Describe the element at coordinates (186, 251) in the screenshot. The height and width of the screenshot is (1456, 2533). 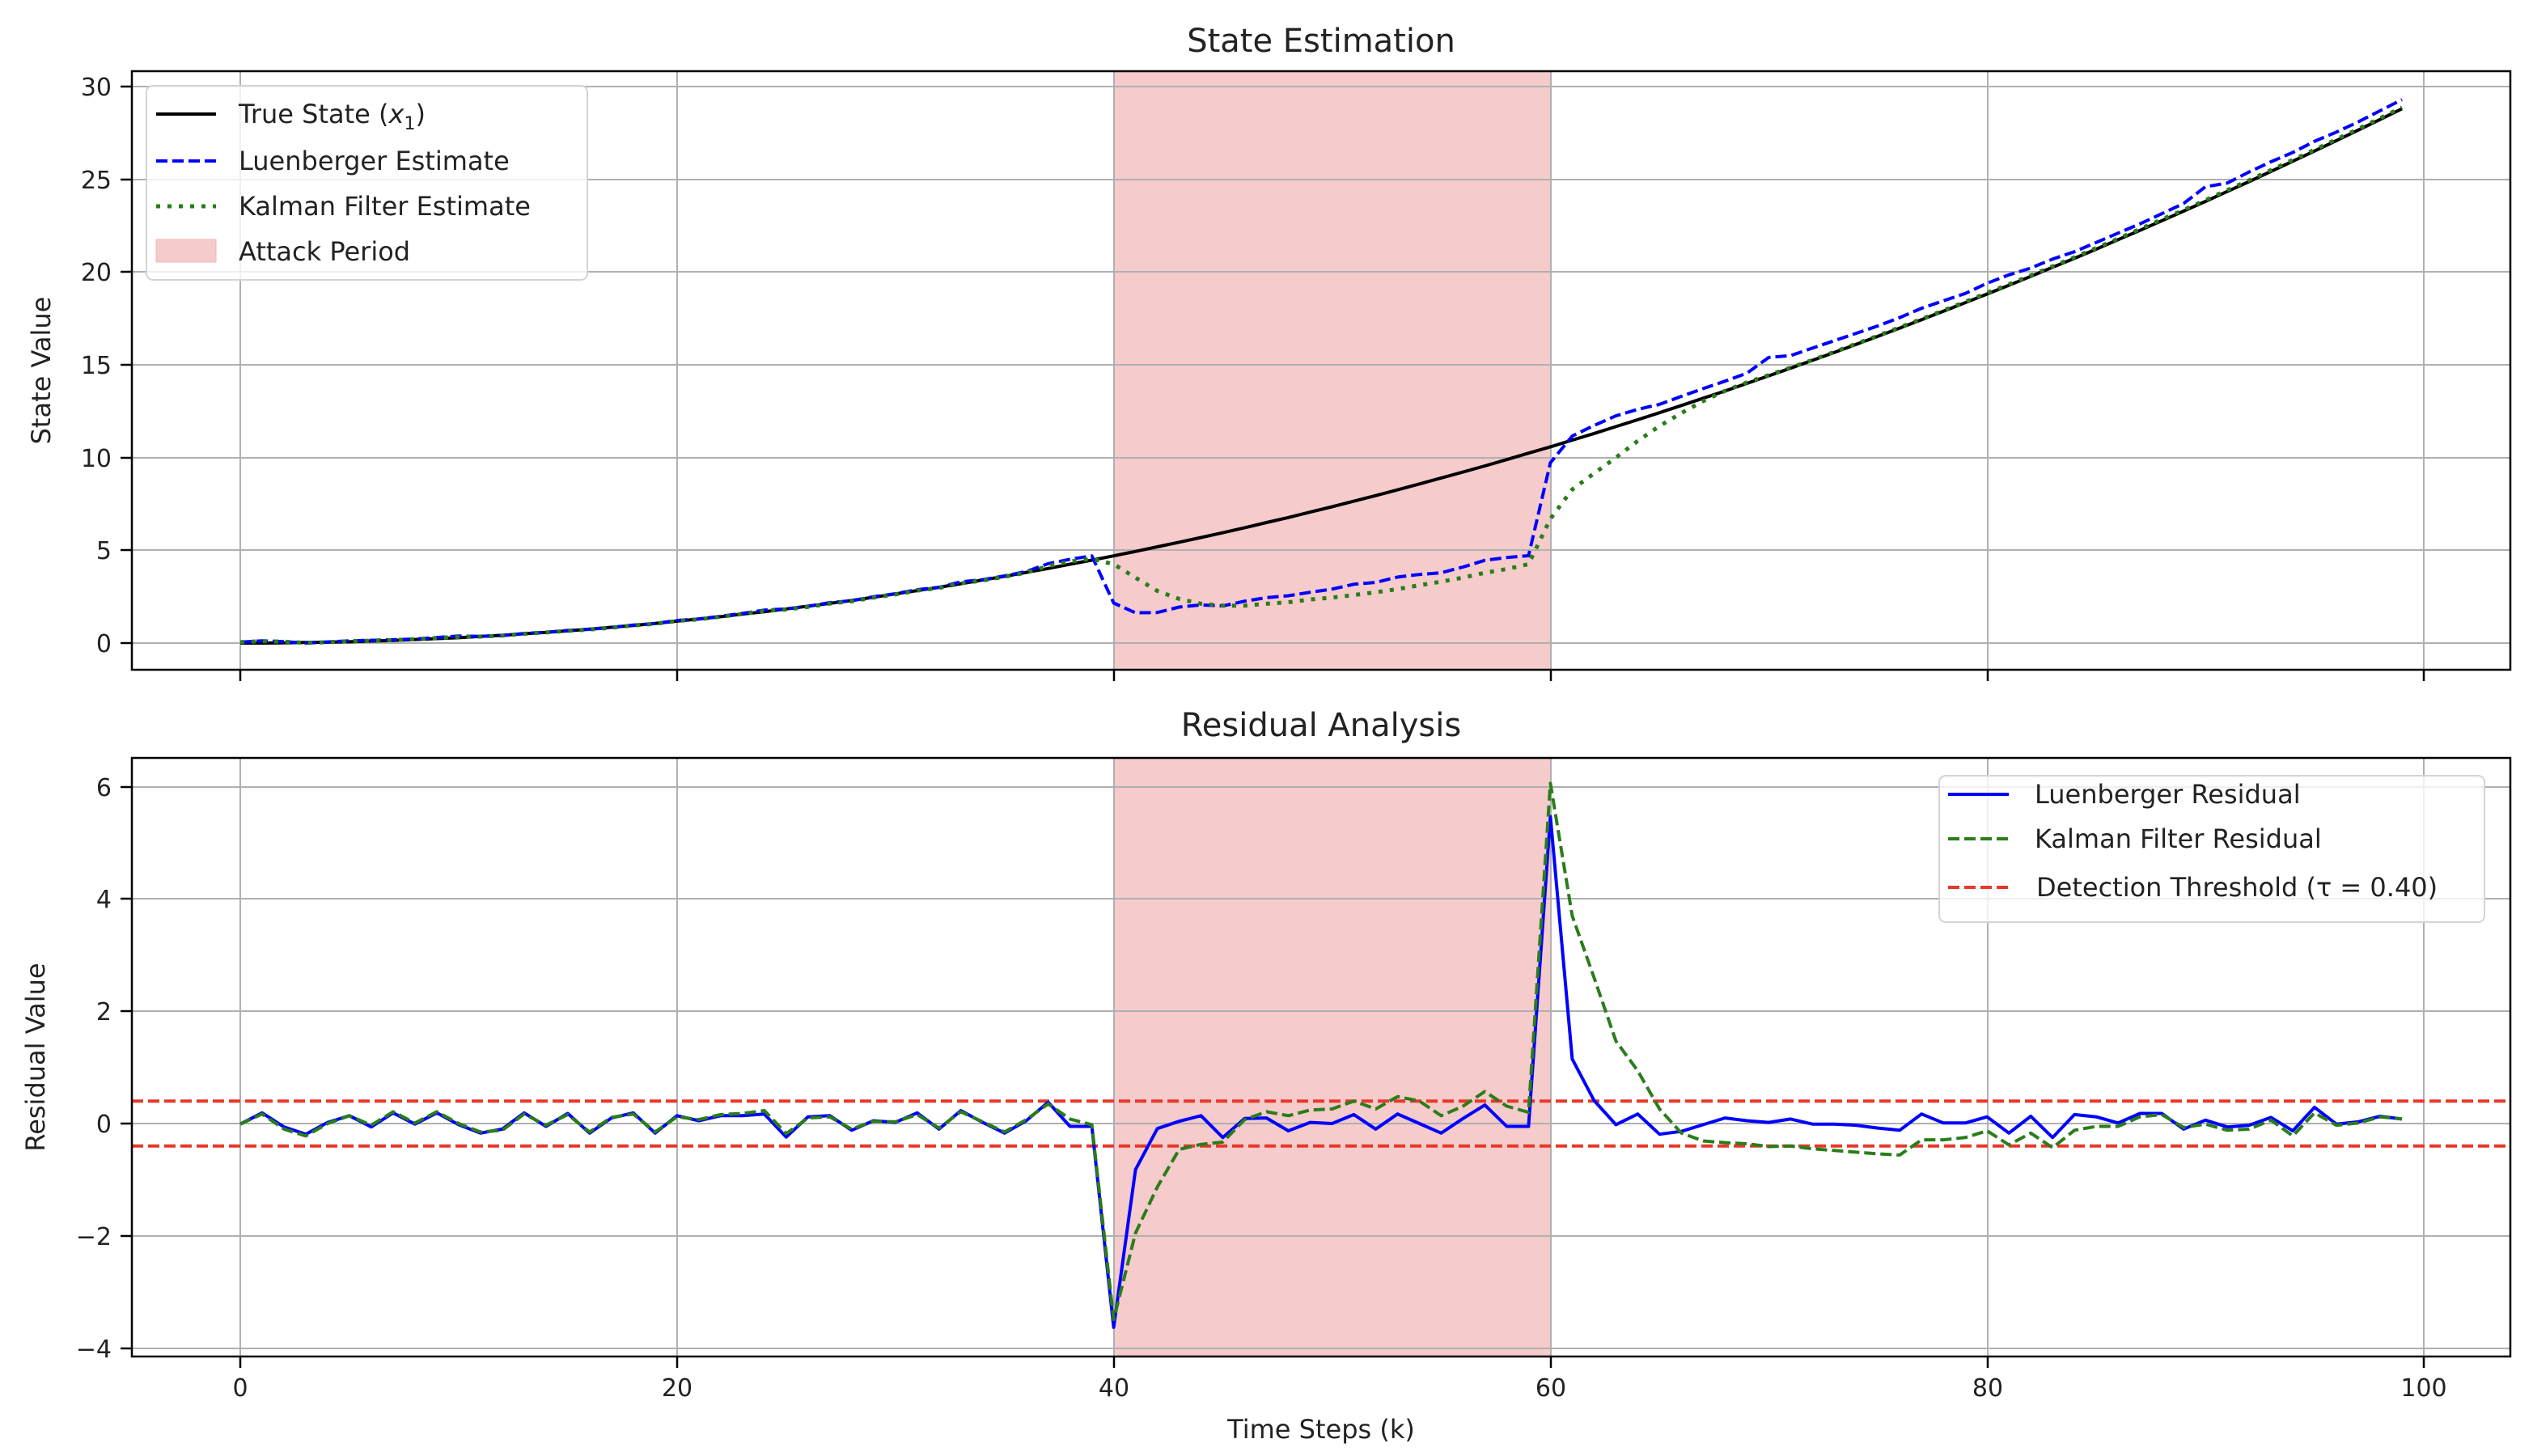
I see `attack-swatch-icon` at that location.